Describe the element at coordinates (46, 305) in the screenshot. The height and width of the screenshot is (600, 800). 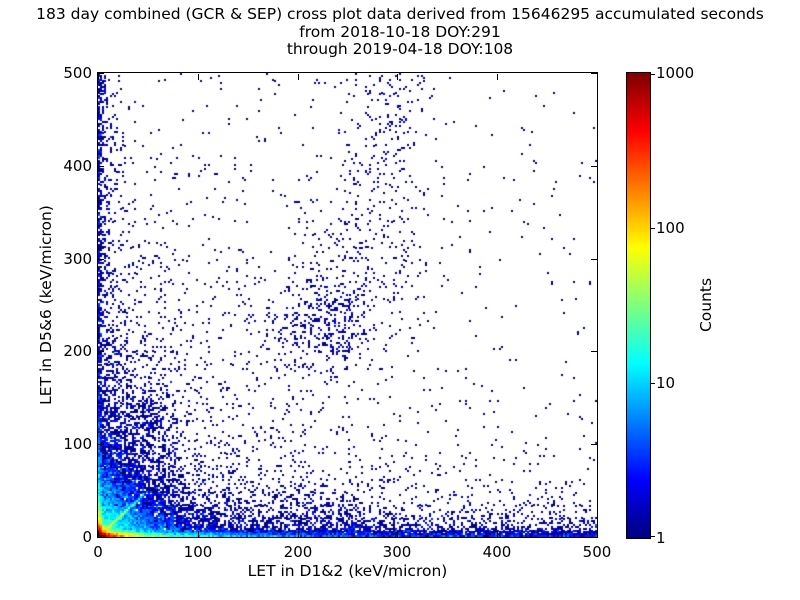
I see `y-axis-label: LET in D5&6 (keV/micron)` at that location.